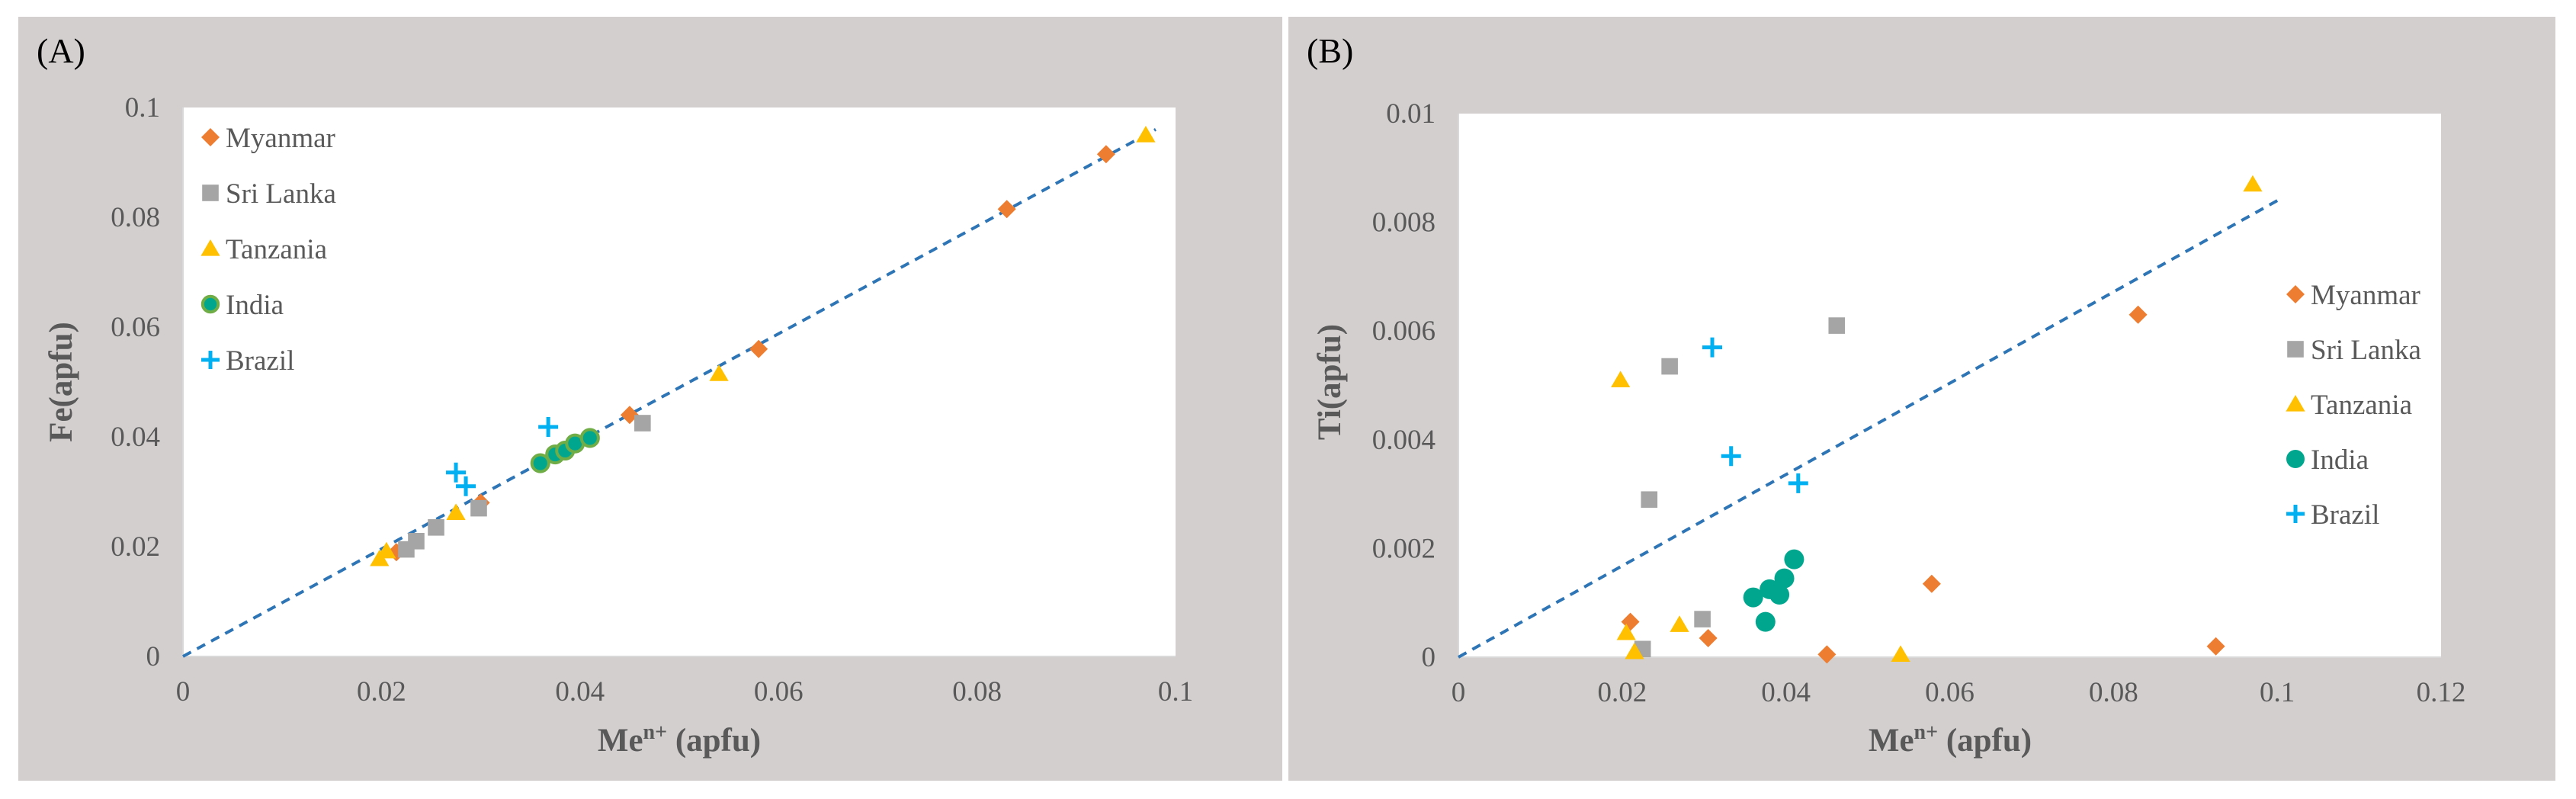 This screenshot has width=2576, height=799. I want to click on panel-b-label: (B), so click(1330, 51).